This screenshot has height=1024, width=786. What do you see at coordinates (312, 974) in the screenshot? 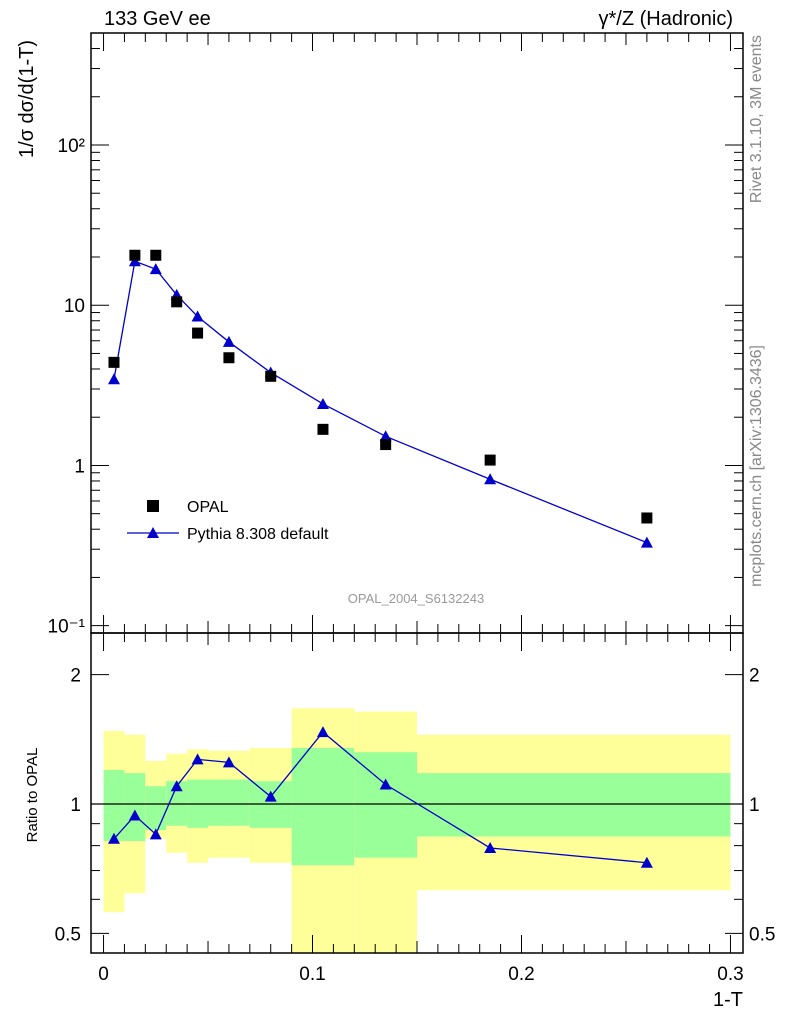
I see `x-tick-label: 0.1` at bounding box center [312, 974].